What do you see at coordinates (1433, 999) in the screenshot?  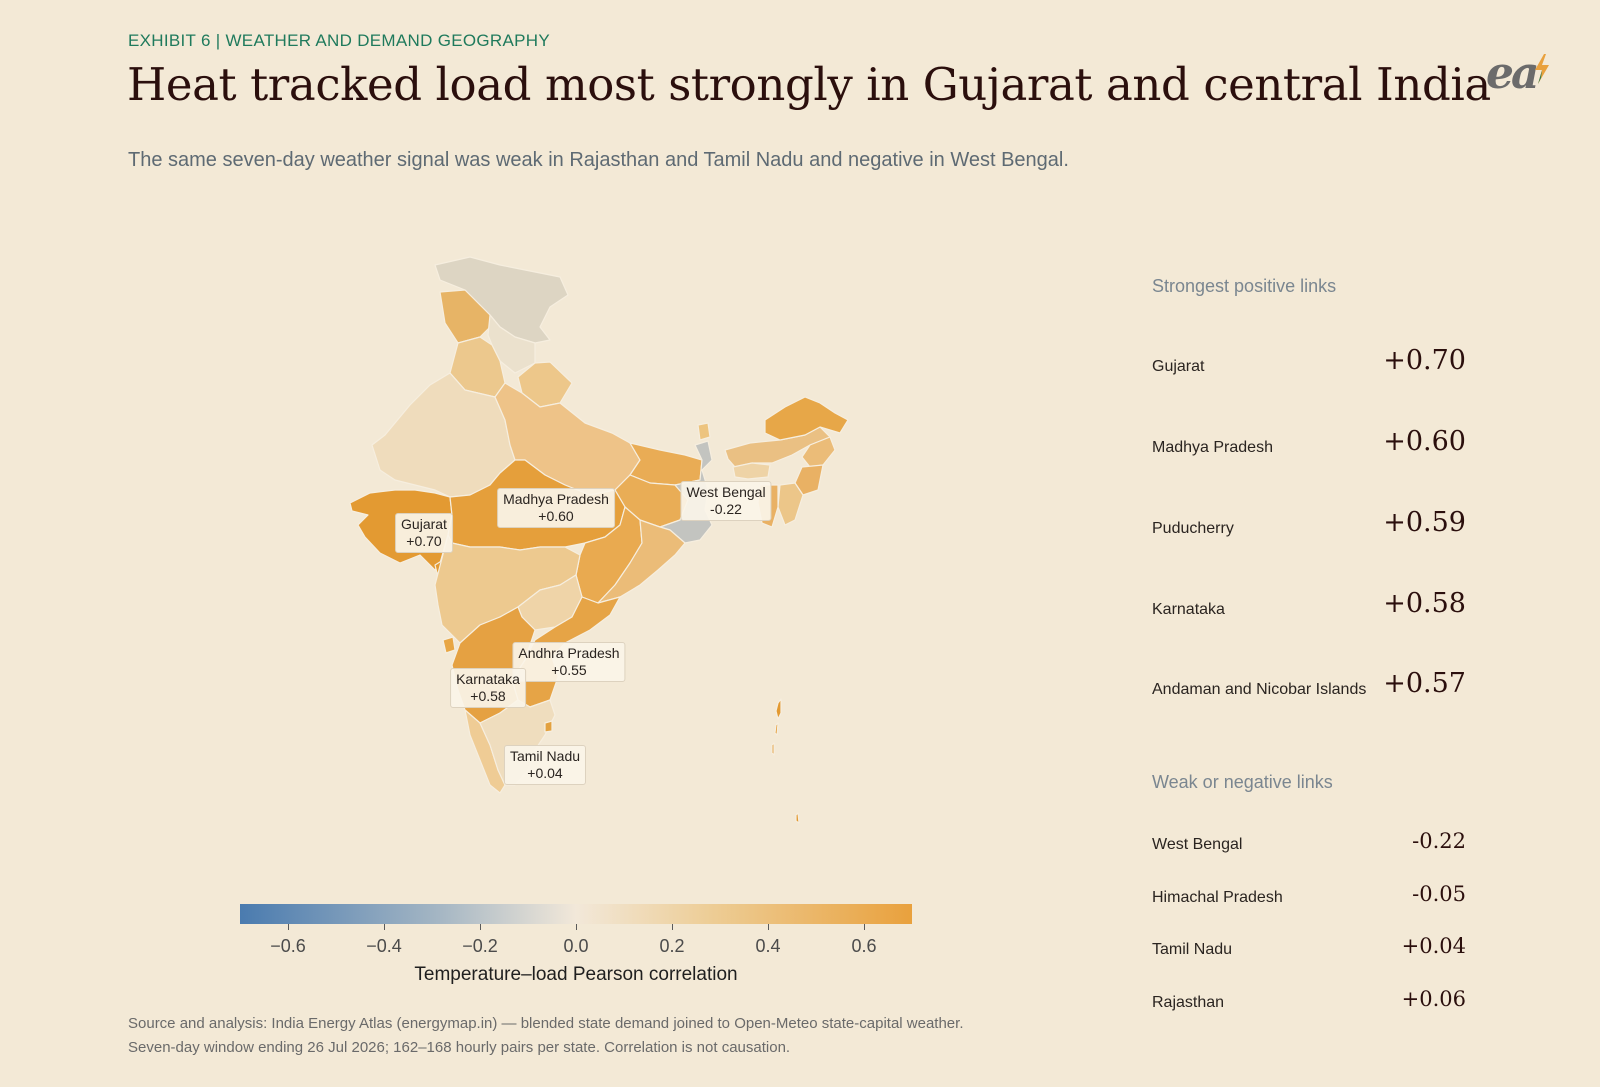 I see `negative-row-value: +0.06` at bounding box center [1433, 999].